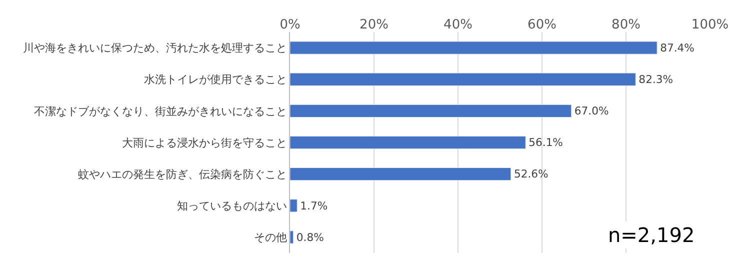 The height and width of the screenshot is (261, 740). What do you see at coordinates (160, 111) in the screenshot?
I see `y-tick-label: 不潔なドブがなくなり、街並みがきれいになること` at bounding box center [160, 111].